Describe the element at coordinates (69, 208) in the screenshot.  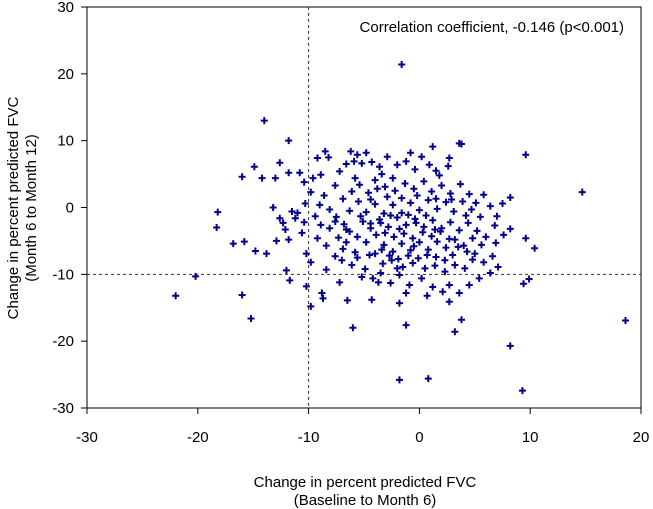
I see `y-axis-ticks: -30 -20 -10 0 10 20 30` at that location.